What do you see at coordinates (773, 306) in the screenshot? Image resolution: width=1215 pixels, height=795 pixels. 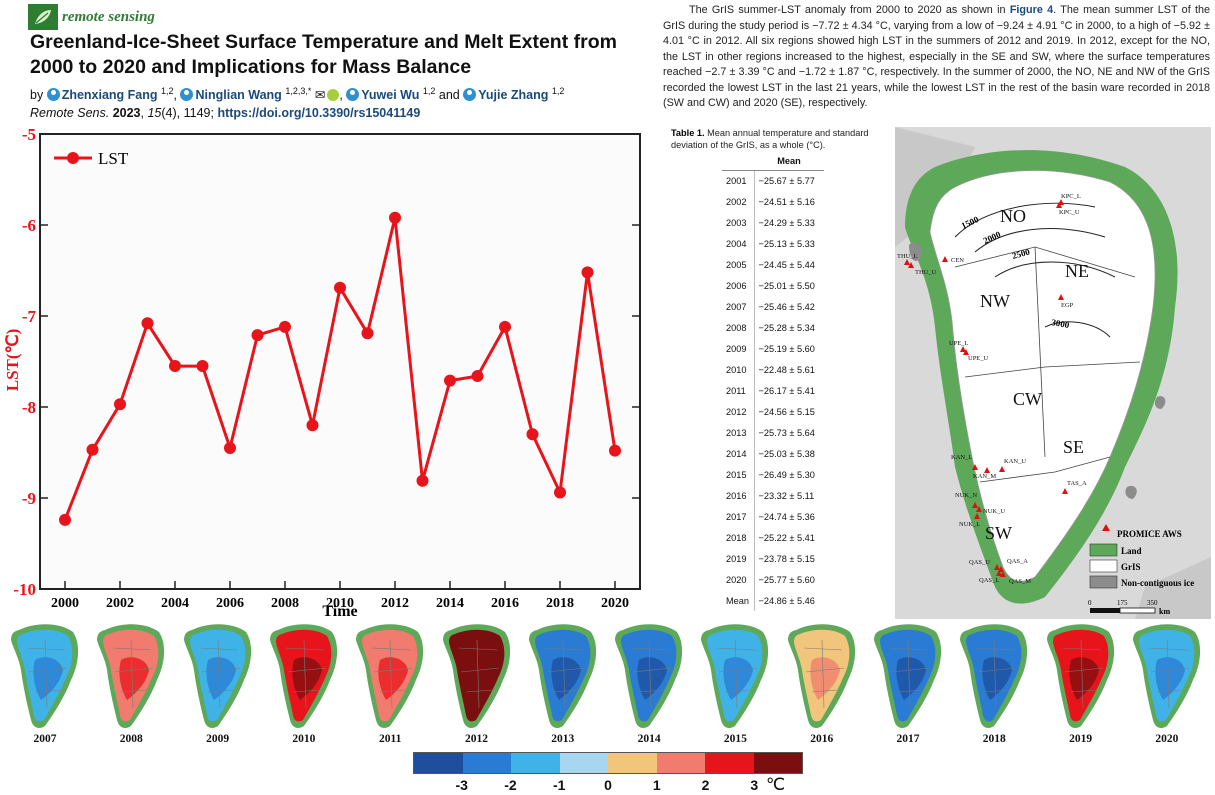 I see `table-row: 2007 −25.46 ± 5.42` at bounding box center [773, 306].